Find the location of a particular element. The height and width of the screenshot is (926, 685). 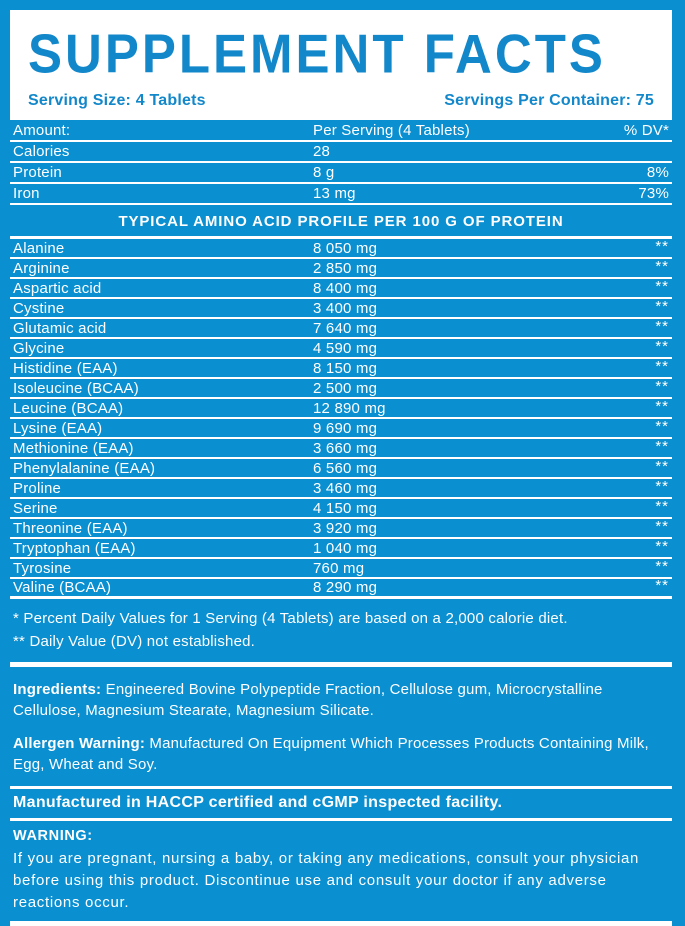

amino-row: Methionine (EAA) 3 660 mg ** is located at coordinates (341, 448).